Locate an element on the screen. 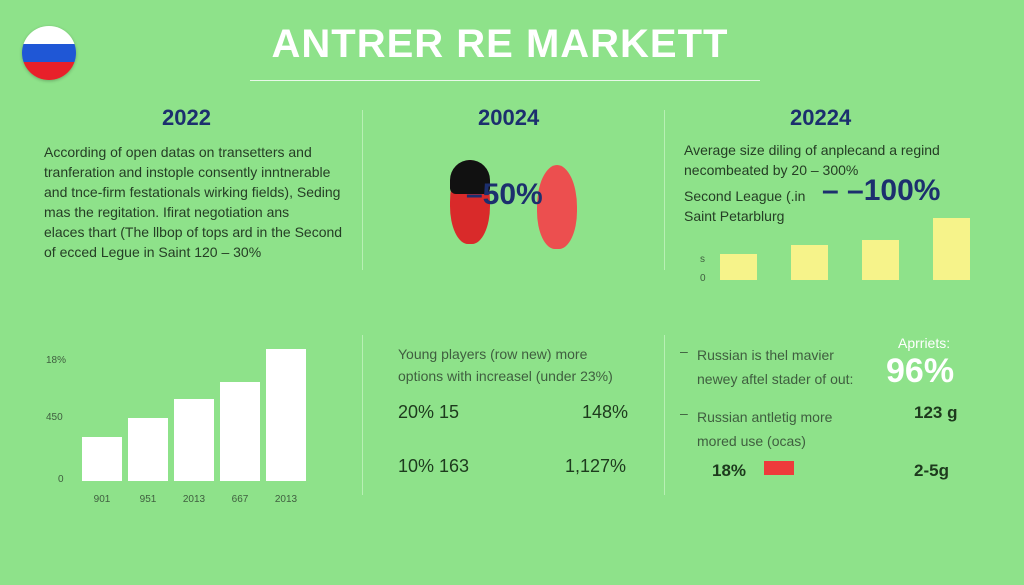 This screenshot has height=585, width=1024. heading-line: Young players (row new) more is located at coordinates (493, 354).